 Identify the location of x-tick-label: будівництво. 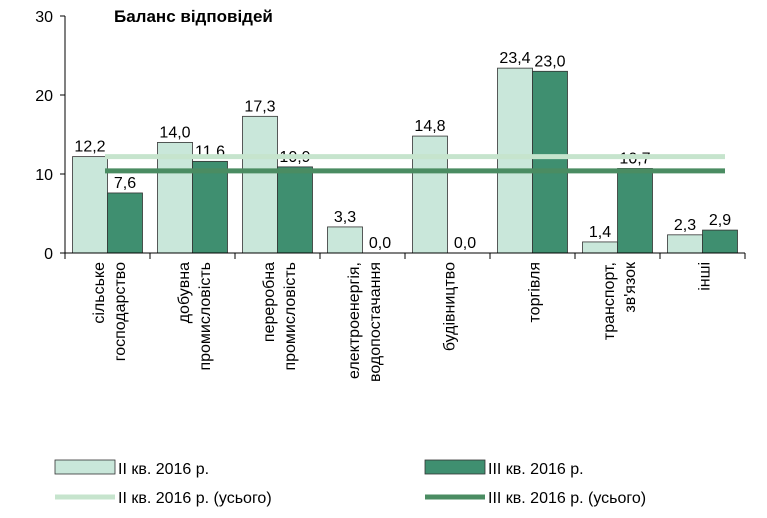
(450, 306).